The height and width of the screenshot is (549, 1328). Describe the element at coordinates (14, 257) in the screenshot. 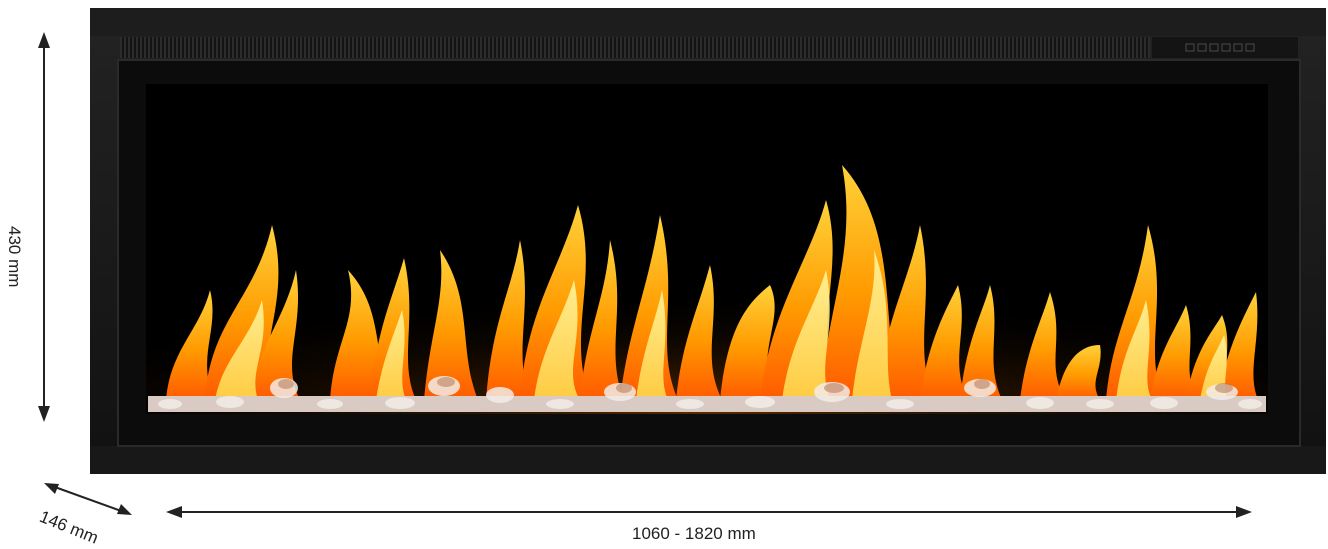

I see `height-dimension-label: 430 mm` at that location.